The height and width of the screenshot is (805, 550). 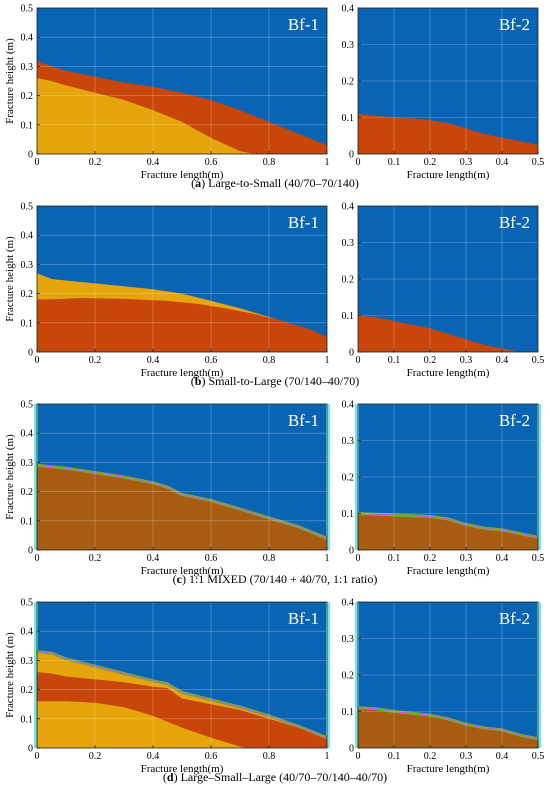 What do you see at coordinates (280, 381) in the screenshot?
I see `caption-text: ) Small-to-Large (70/140–40/70)` at bounding box center [280, 381].